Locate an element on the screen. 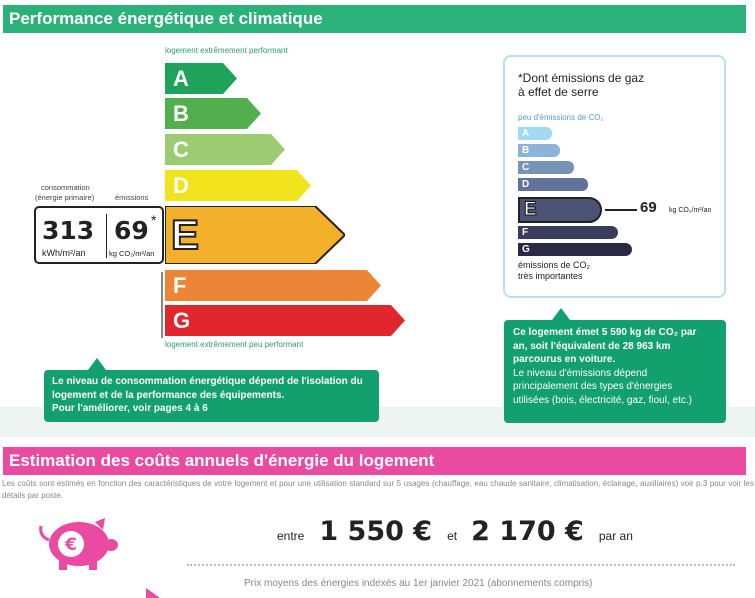 Image resolution: width=755 pixels, height=598 pixels. ges-class-letter: B is located at coordinates (526, 150).